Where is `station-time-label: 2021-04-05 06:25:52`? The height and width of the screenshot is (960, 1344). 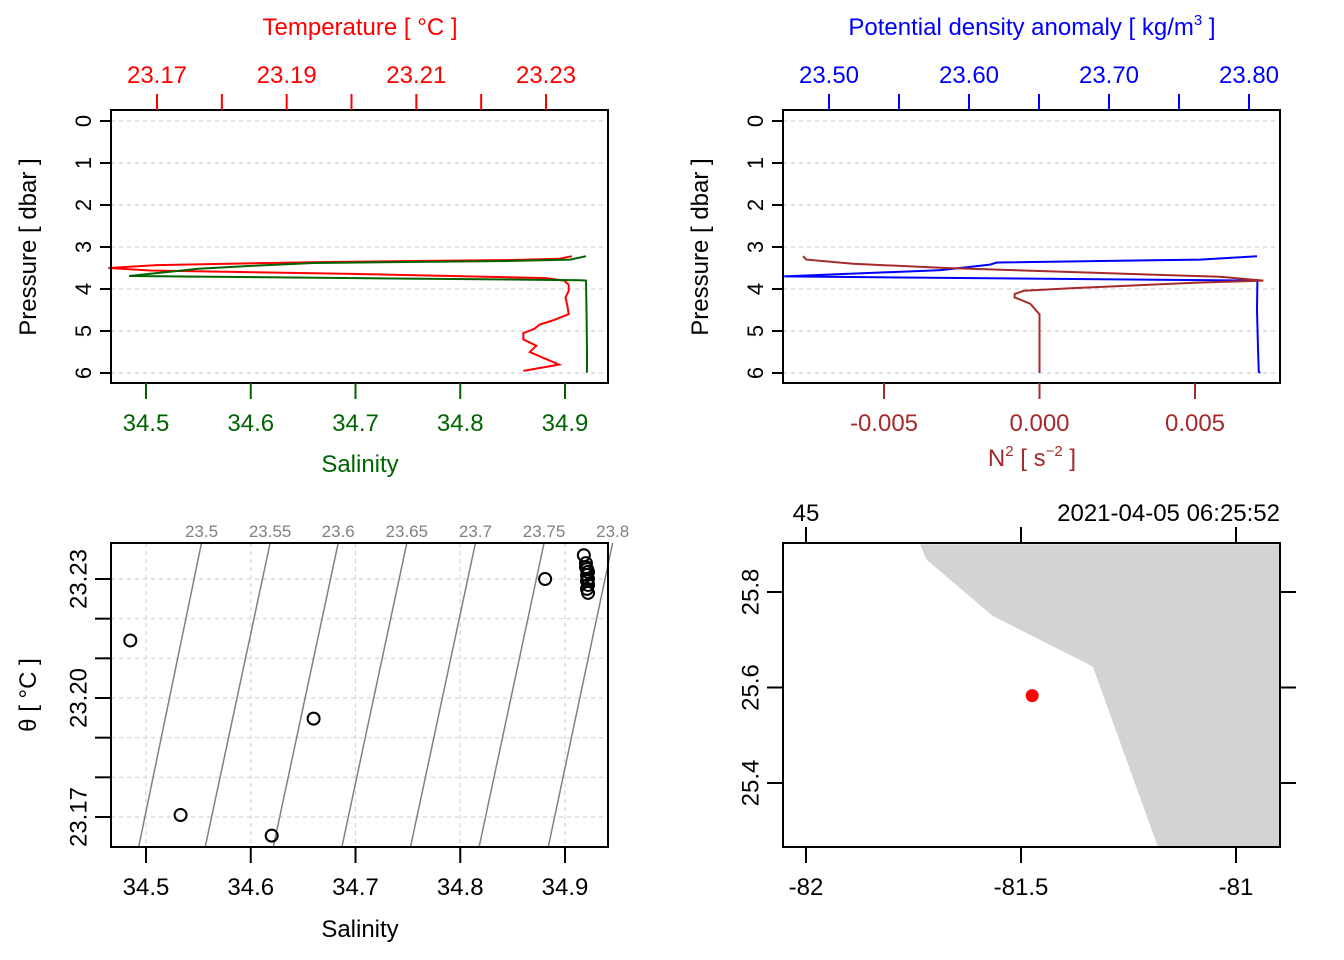 station-time-label: 2021-04-05 06:25:52 is located at coordinates (1168, 513).